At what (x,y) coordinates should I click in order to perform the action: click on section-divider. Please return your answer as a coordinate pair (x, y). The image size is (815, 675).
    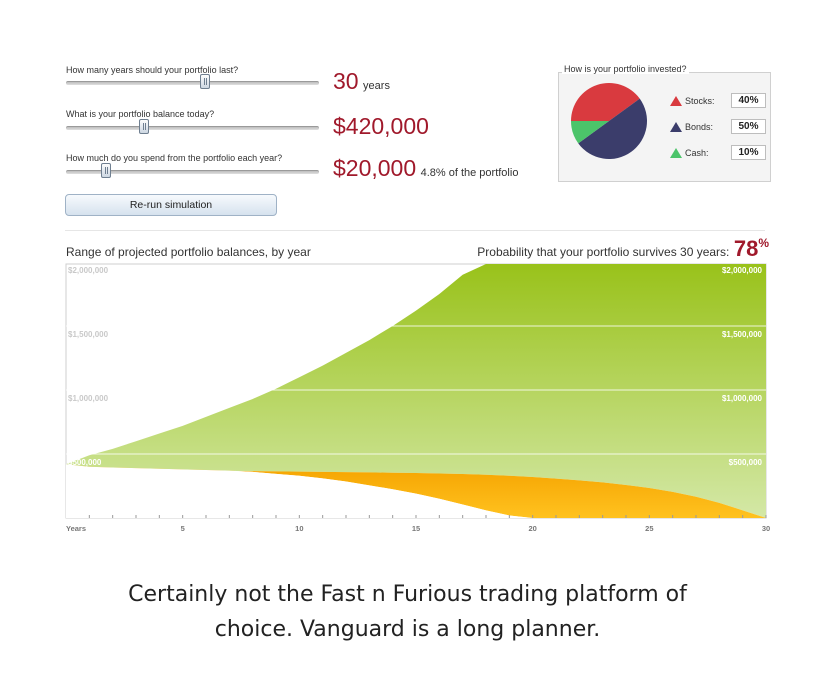
    Looking at the image, I should click on (415, 230).